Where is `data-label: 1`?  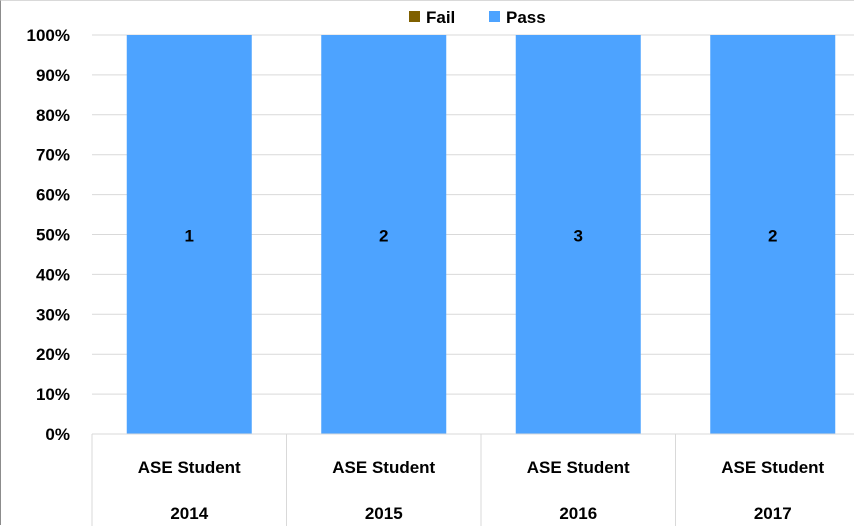 data-label: 1 is located at coordinates (189, 236).